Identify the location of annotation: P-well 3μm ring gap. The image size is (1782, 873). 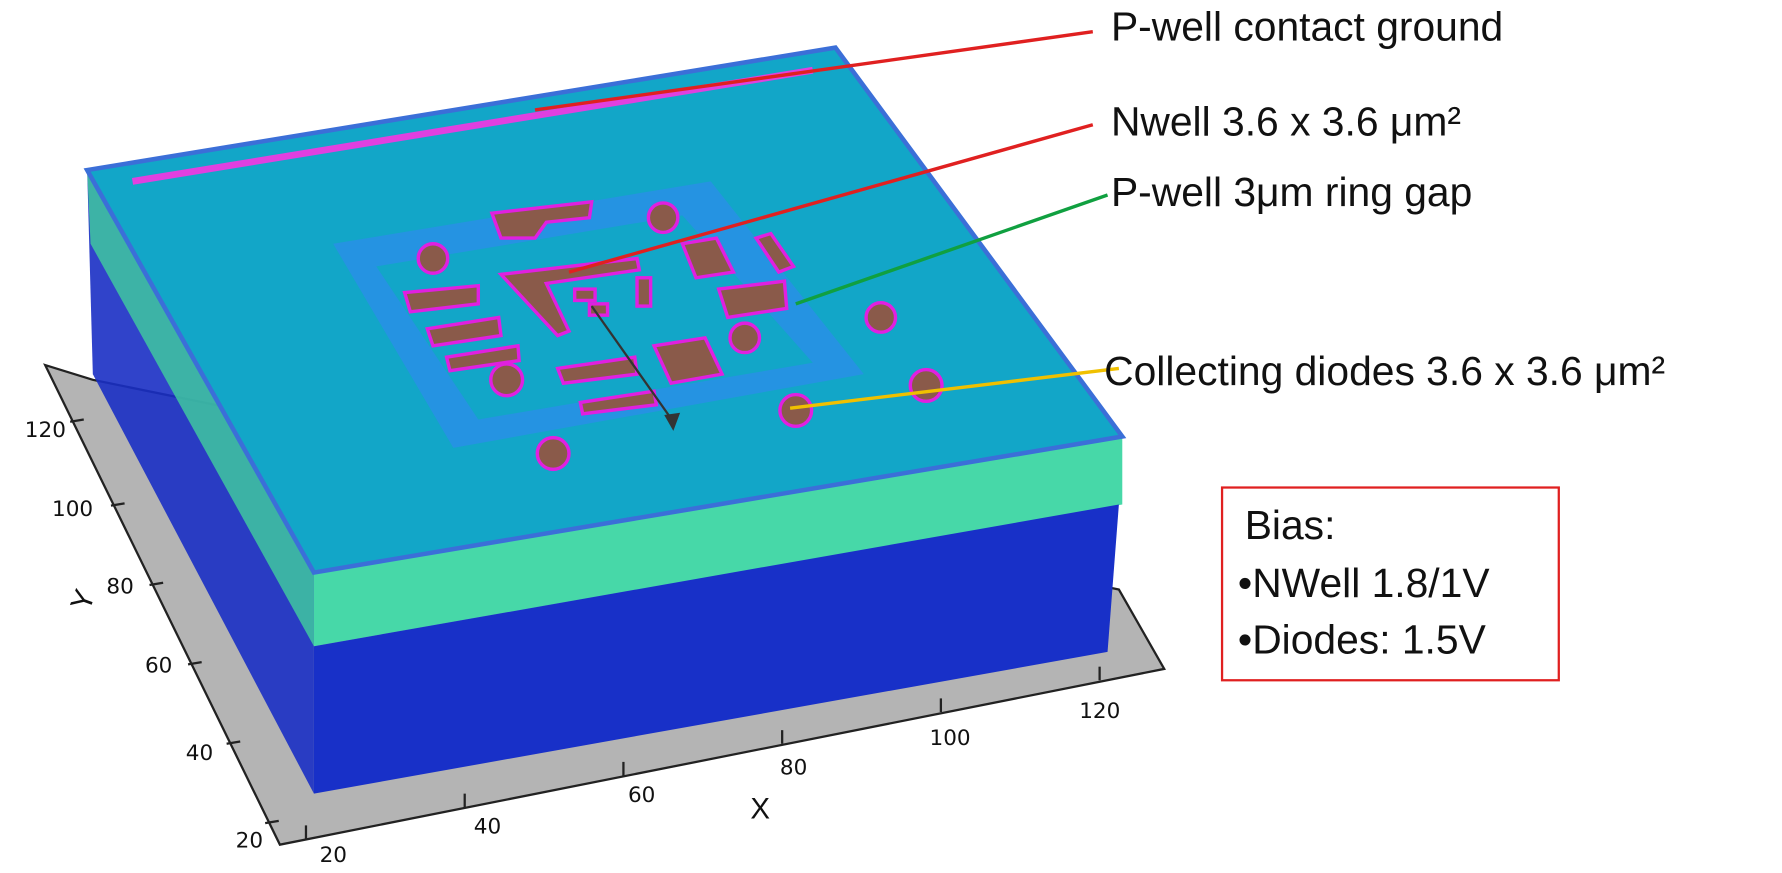
(1291, 192).